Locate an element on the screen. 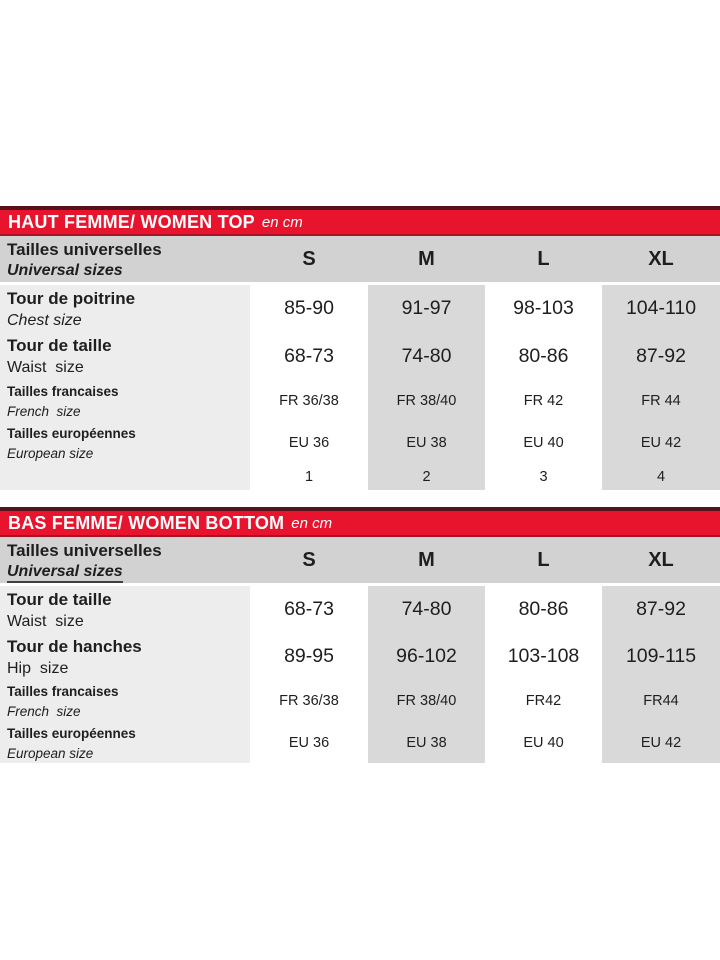 The width and height of the screenshot is (720, 960). women-top-title-bar: HAUT FEMME/ WOMEN TOP en cm is located at coordinates (360, 221).